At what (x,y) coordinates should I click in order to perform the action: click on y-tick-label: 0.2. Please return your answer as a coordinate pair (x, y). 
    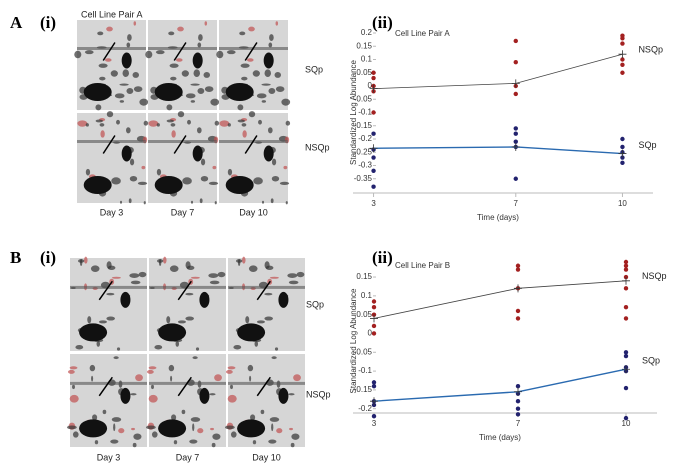
    Looking at the image, I should click on (367, 32).